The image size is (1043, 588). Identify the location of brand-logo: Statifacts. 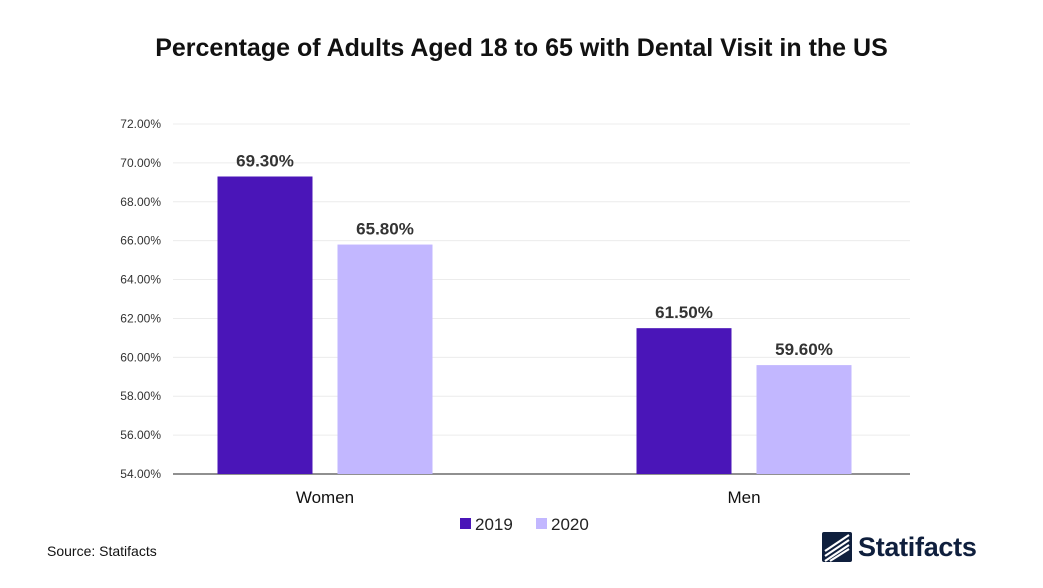
(899, 547).